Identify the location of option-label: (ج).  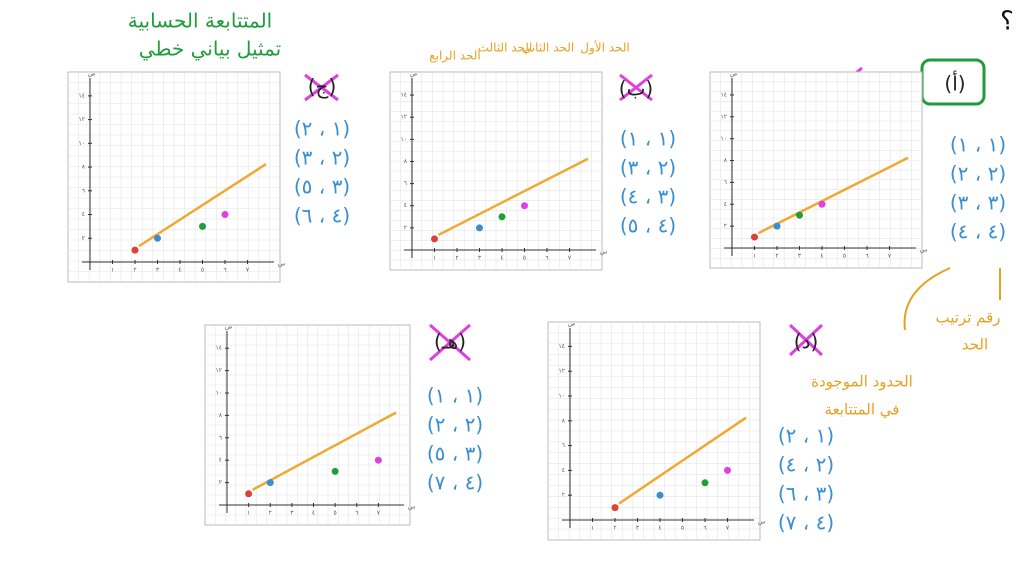
(322, 87).